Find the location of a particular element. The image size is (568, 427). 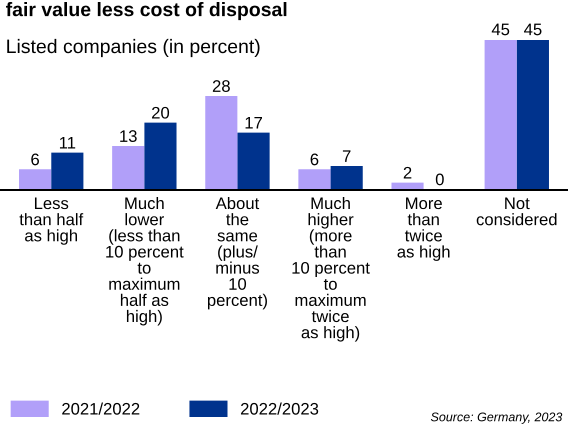

legend-label: 2021/2022 is located at coordinates (101, 408).